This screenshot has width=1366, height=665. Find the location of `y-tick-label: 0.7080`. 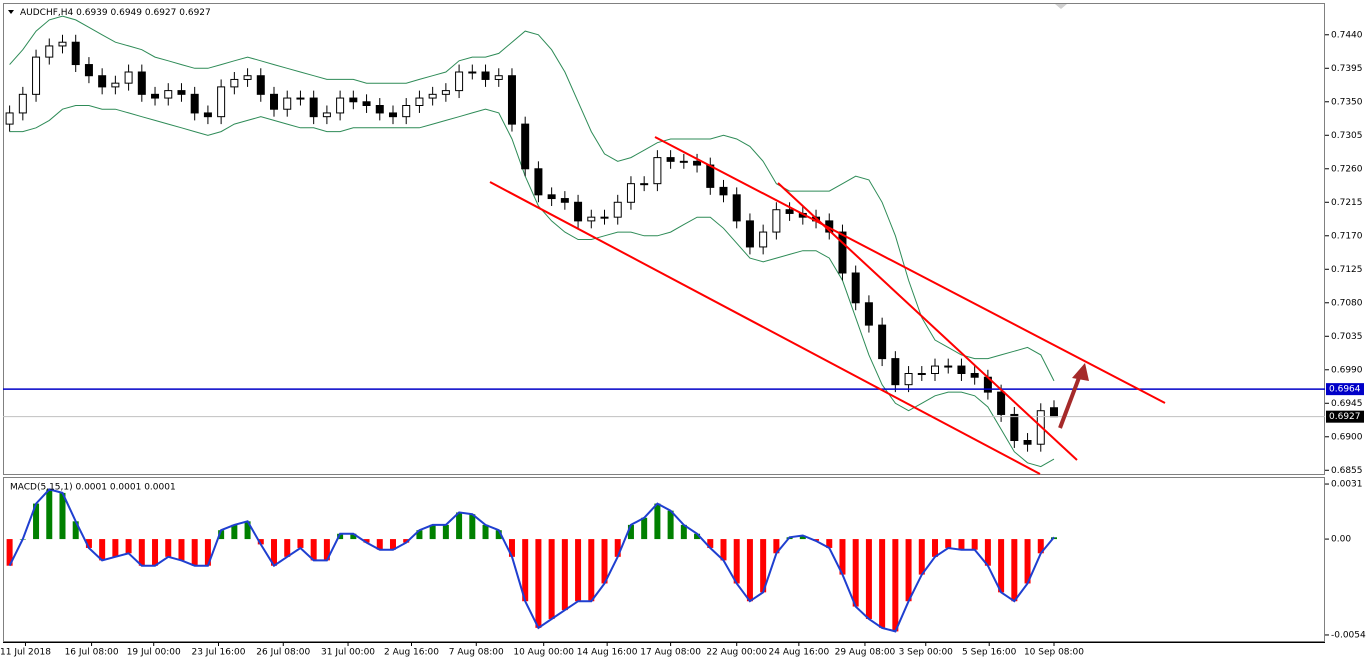

y-tick-label: 0.7080 is located at coordinates (1347, 303).